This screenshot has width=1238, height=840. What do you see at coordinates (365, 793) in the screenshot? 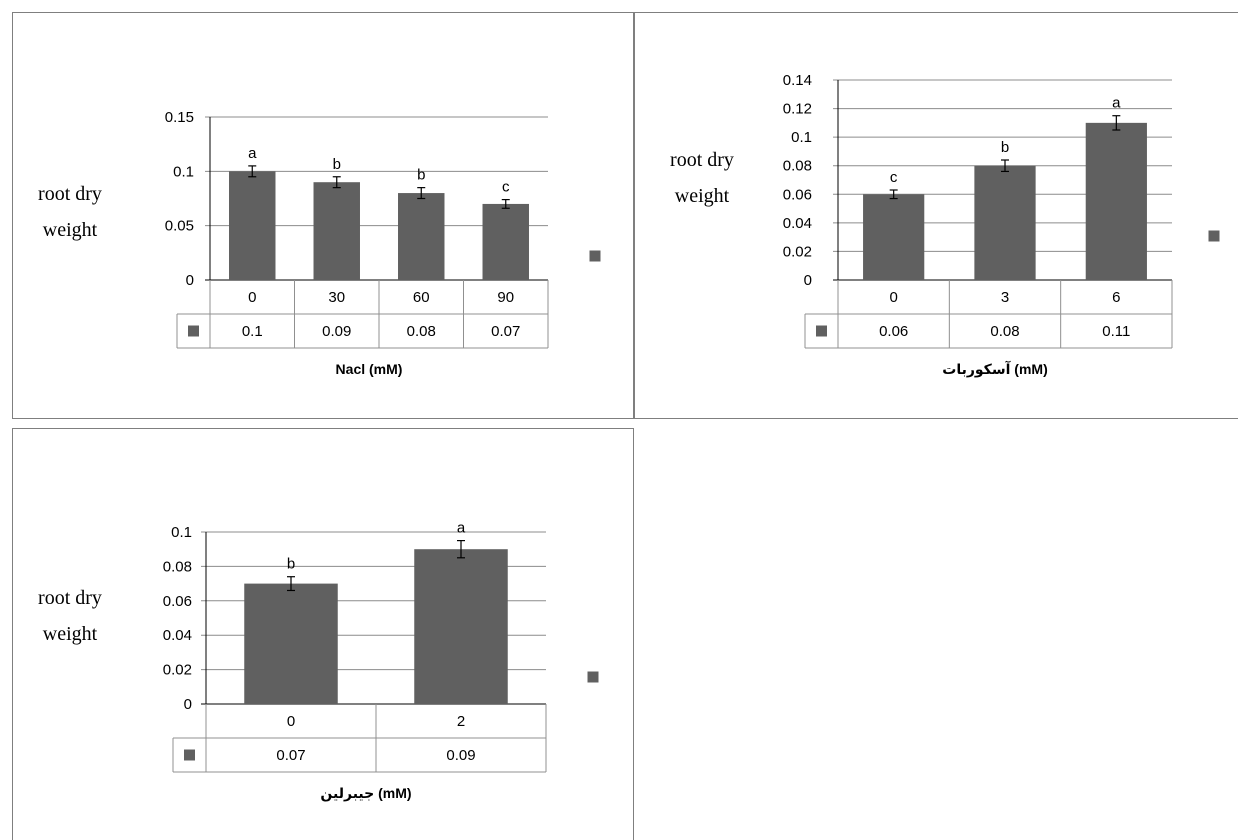
I see `x-axis-label: جیبرلین (mM)` at bounding box center [365, 793].